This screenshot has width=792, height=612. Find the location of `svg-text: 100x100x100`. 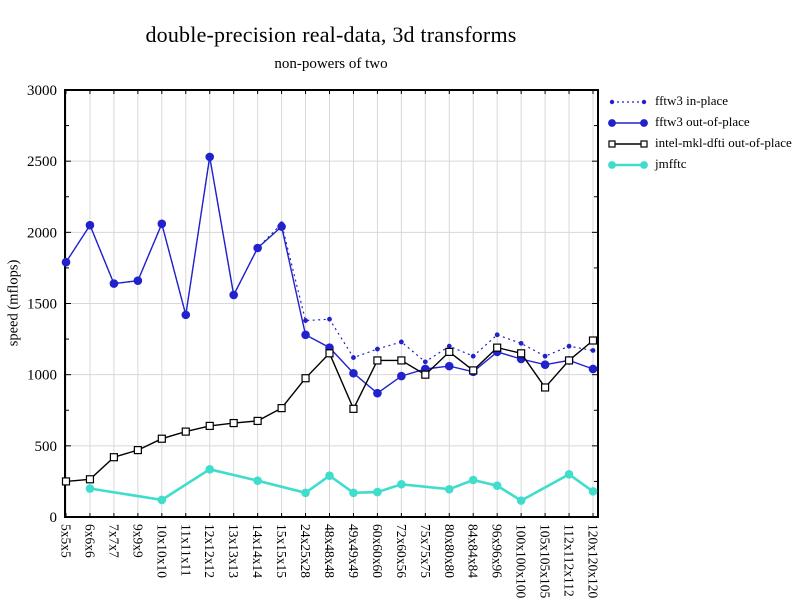

svg-text: 100x100x100 is located at coordinates (521, 561).